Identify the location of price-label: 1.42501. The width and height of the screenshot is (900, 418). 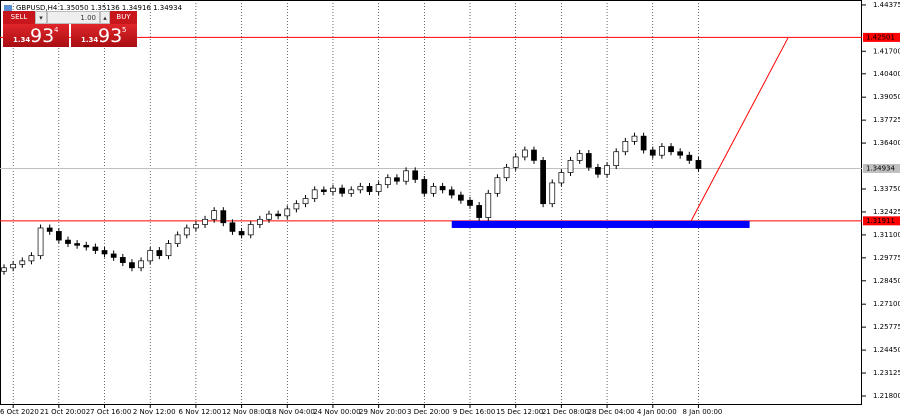
(880, 37).